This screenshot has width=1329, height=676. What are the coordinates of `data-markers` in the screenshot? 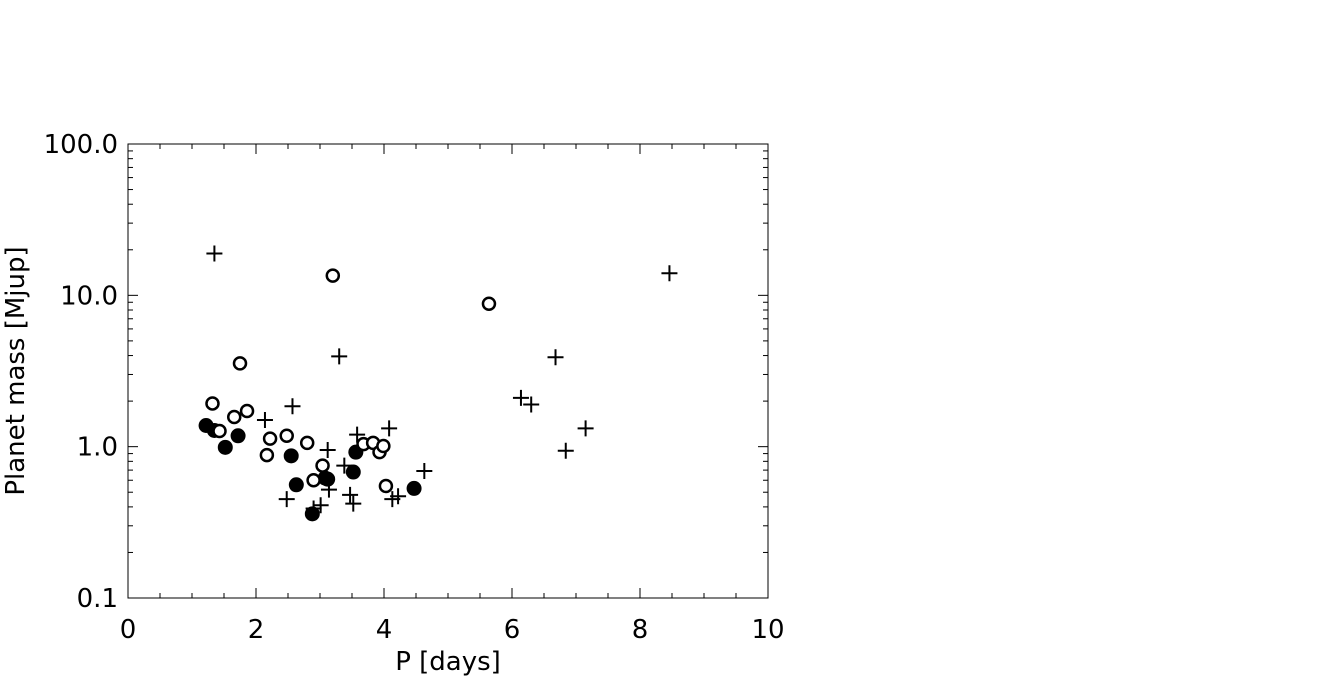 It's located at (438, 383).